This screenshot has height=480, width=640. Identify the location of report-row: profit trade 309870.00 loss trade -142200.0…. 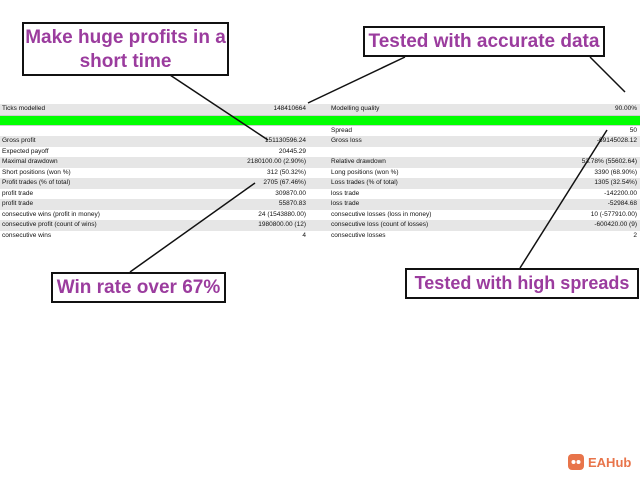
(320, 194).